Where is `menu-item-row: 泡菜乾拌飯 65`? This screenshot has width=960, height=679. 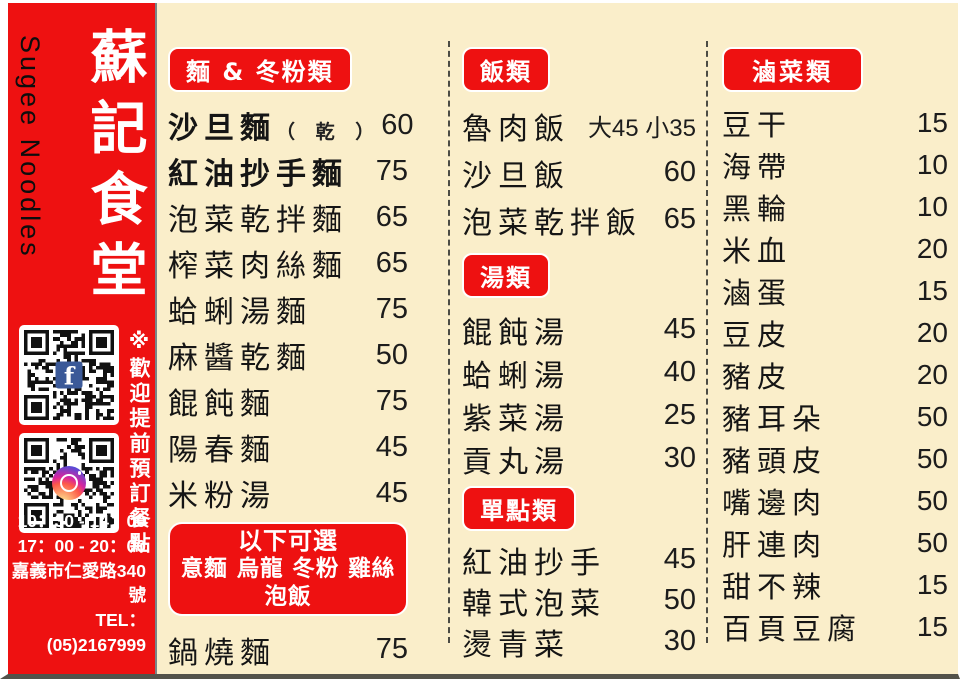 menu-item-row: 泡菜乾拌飯 65 is located at coordinates (579, 219).